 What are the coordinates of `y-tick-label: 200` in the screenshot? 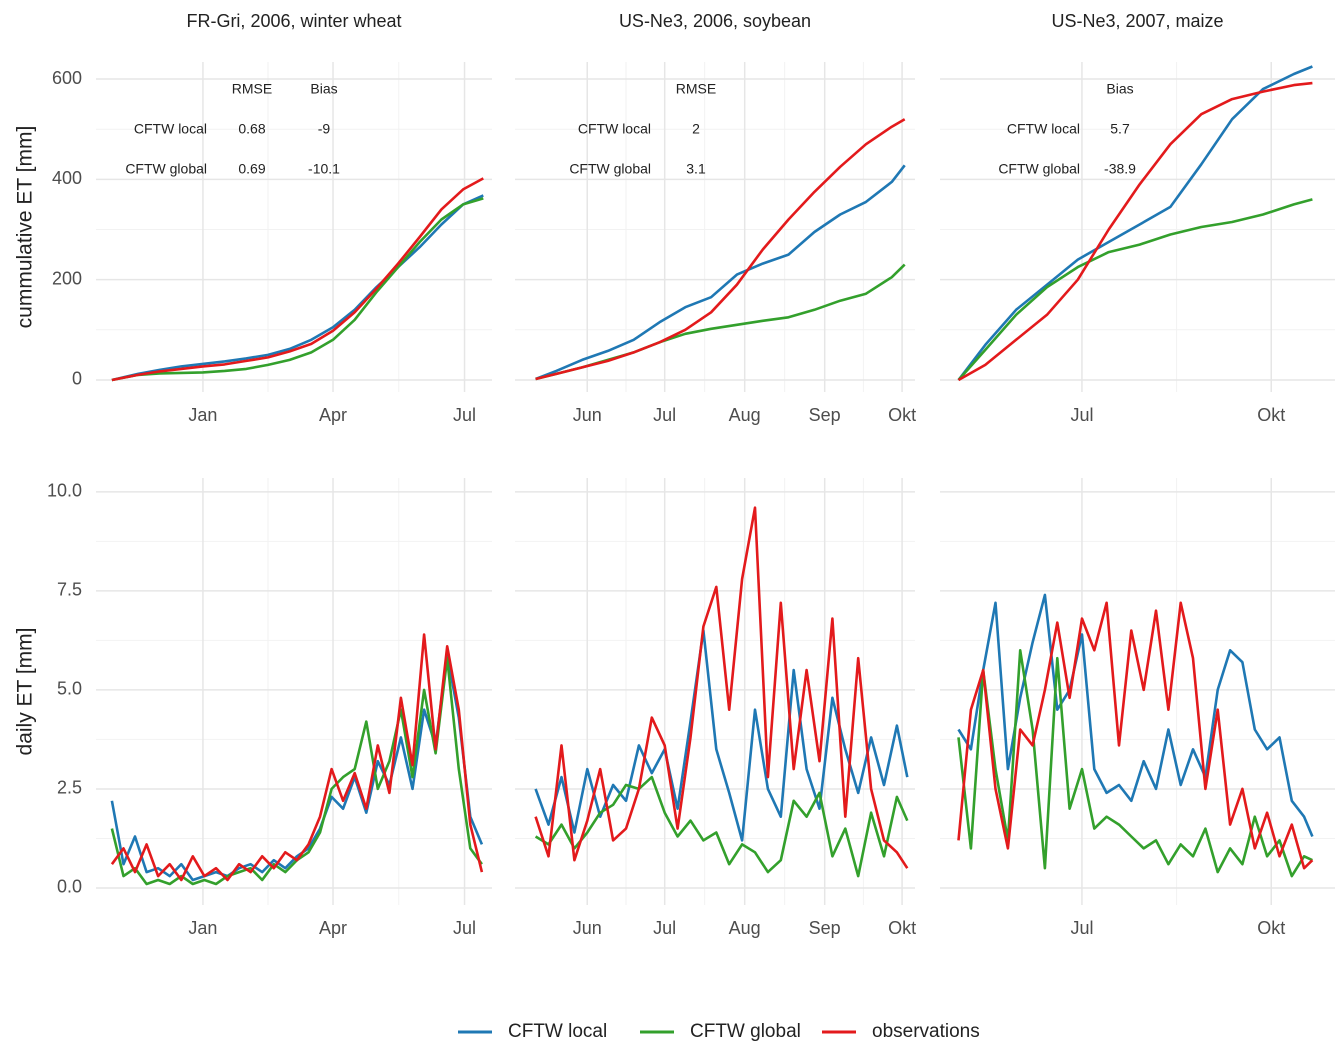 It's located at (67, 278).